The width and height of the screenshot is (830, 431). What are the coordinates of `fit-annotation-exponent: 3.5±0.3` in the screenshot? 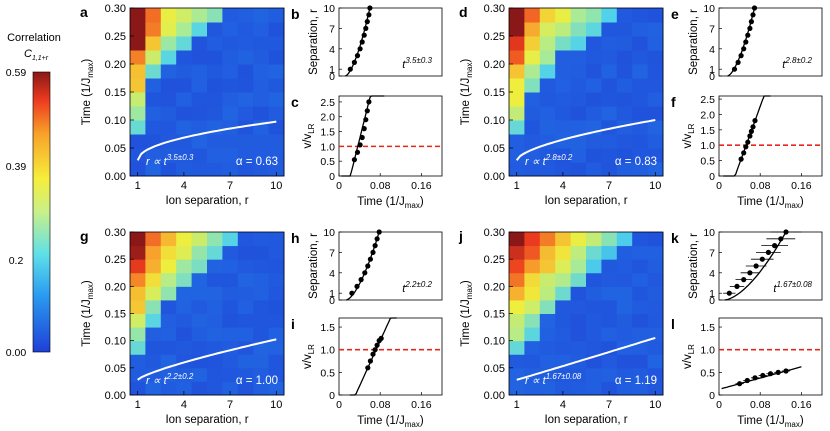 It's located at (180, 157).